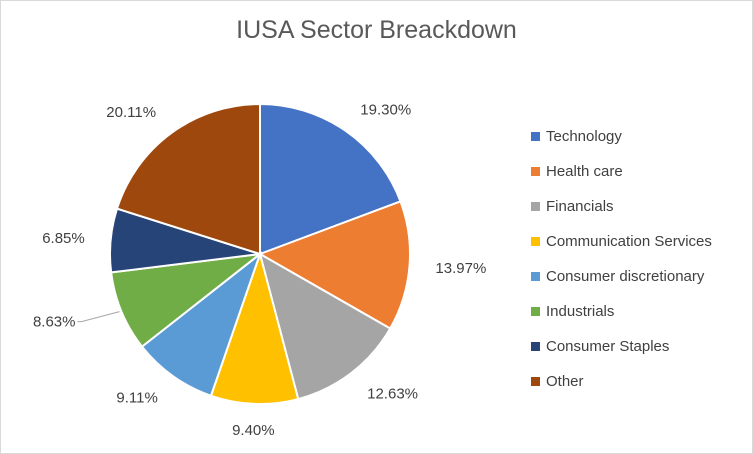 This screenshot has width=753, height=454. What do you see at coordinates (188, 179) in the screenshot?
I see `pie-slice-other` at bounding box center [188, 179].